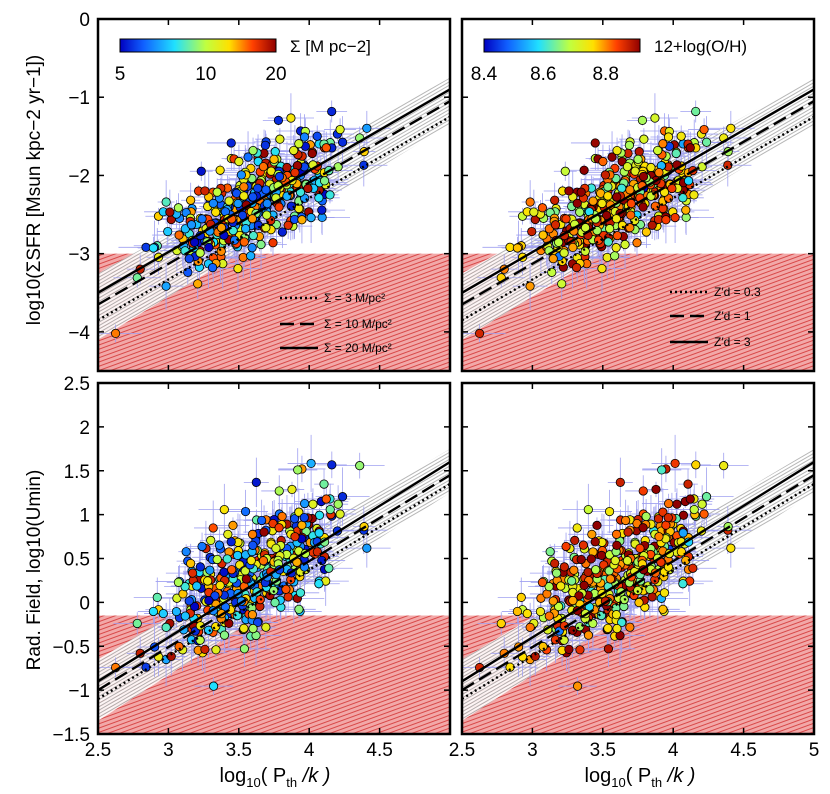 Image resolution: width=830 pixels, height=794 pixels. Describe the element at coordinates (700, 46) in the screenshot. I see `colorbar-label: 12+log(O/H)` at that location.